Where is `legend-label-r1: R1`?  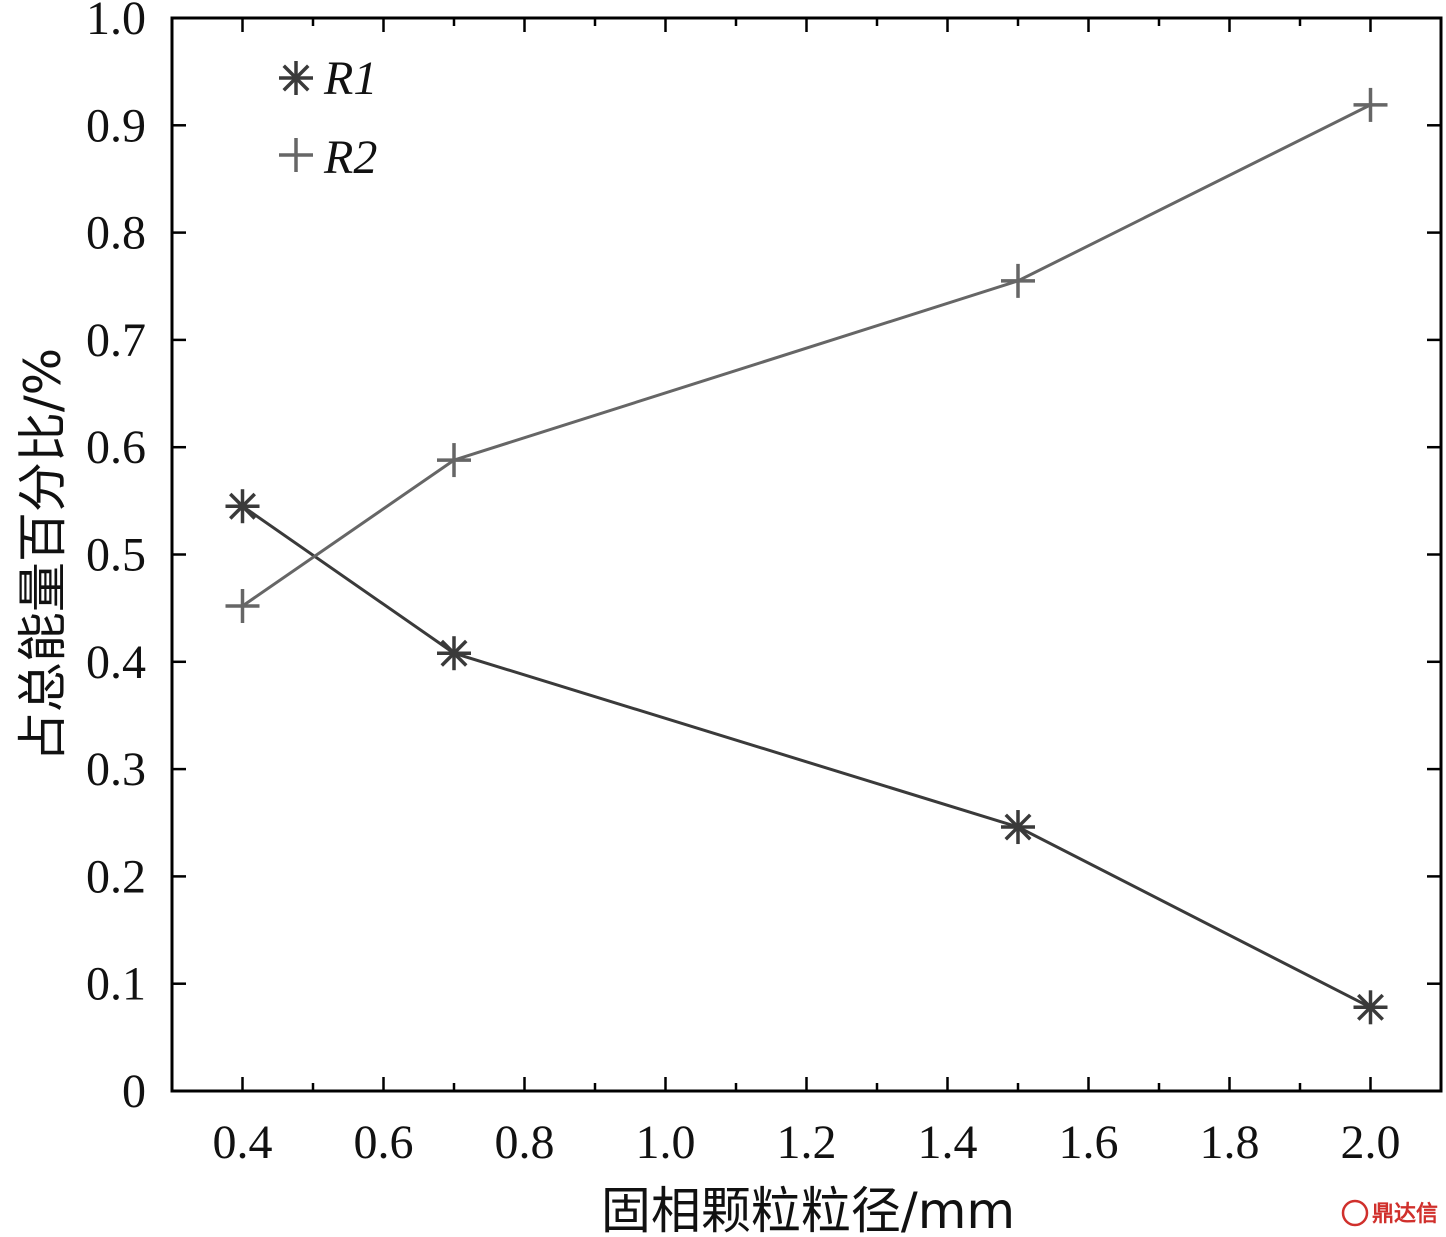
legend-label-r1: R1 is located at coordinates (350, 78).